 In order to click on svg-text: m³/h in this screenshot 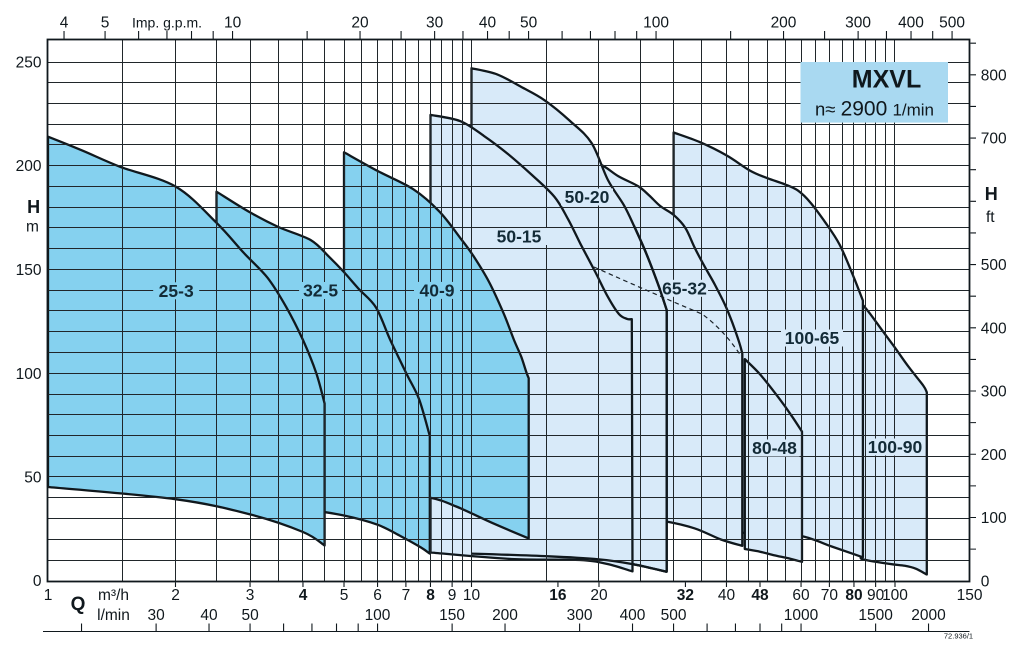, I will do `click(113, 595)`.